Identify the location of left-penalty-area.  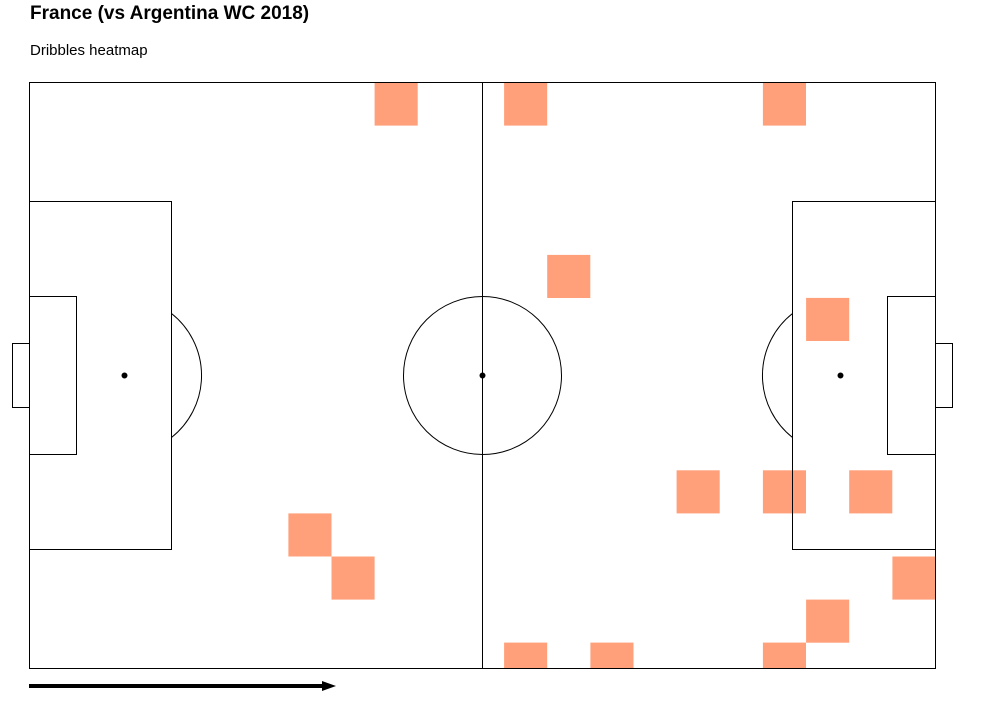
(100, 375).